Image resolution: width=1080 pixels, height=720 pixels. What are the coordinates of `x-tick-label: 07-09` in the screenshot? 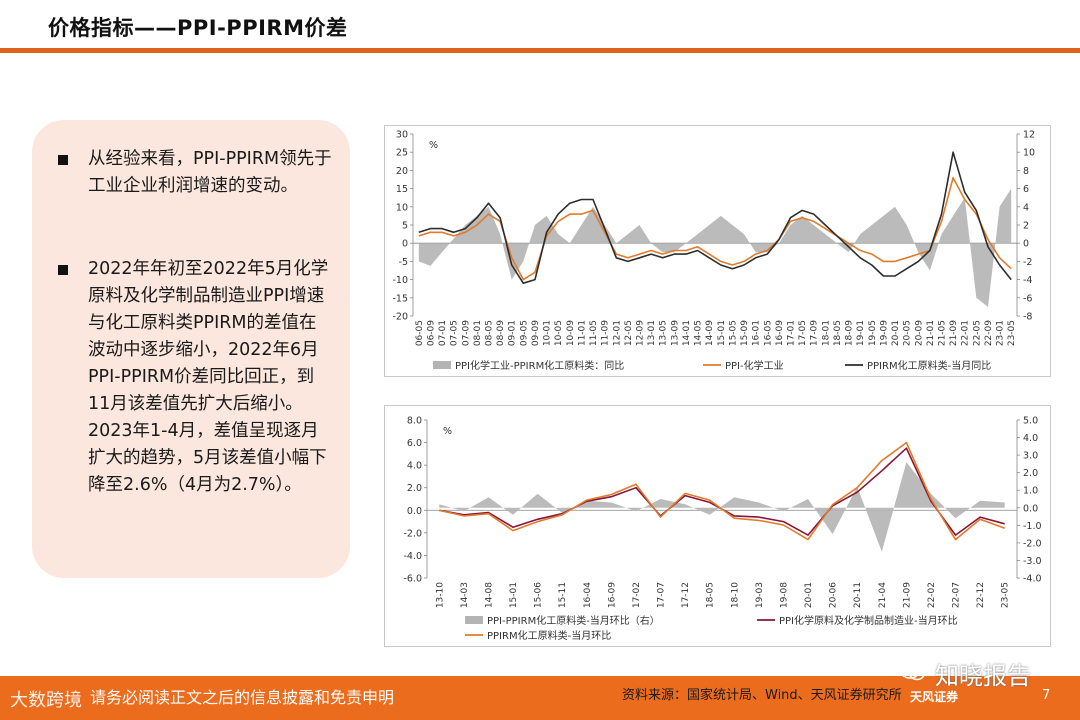 It's located at (466, 333).